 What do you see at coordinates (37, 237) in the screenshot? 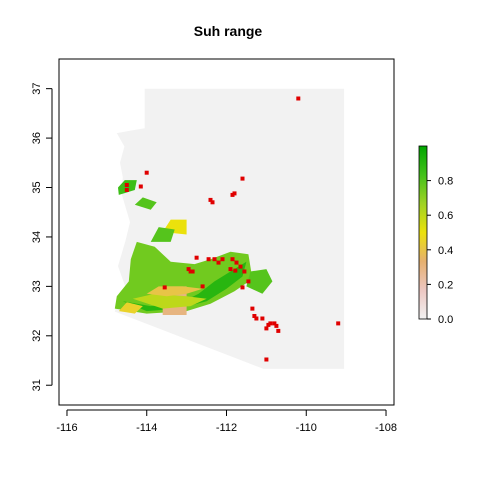
I see `y-tick-label: 34` at bounding box center [37, 237].